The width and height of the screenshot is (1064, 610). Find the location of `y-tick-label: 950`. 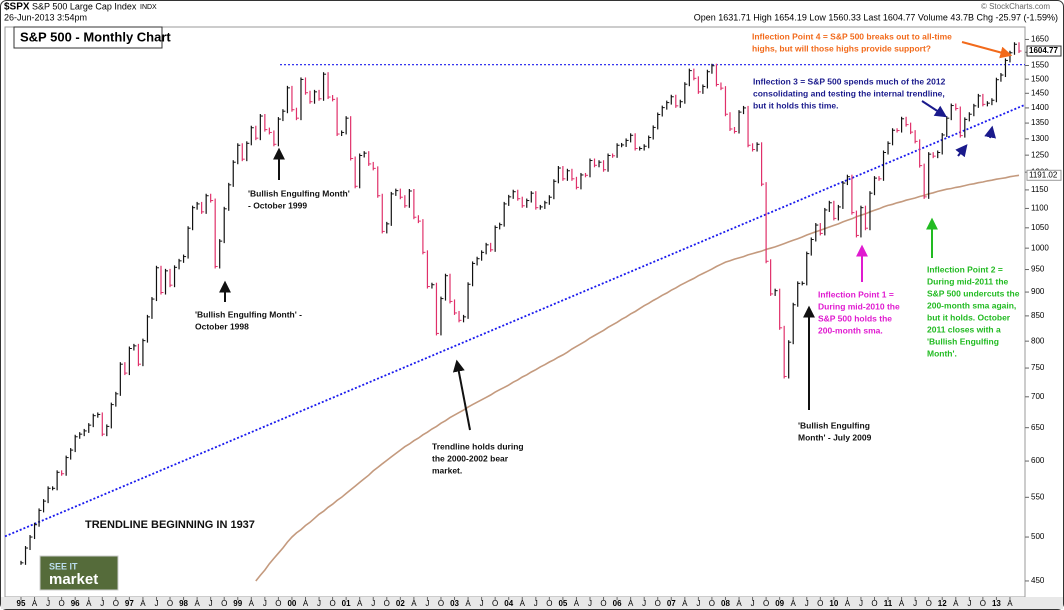

y-tick-label: 950 is located at coordinates (1038, 269).